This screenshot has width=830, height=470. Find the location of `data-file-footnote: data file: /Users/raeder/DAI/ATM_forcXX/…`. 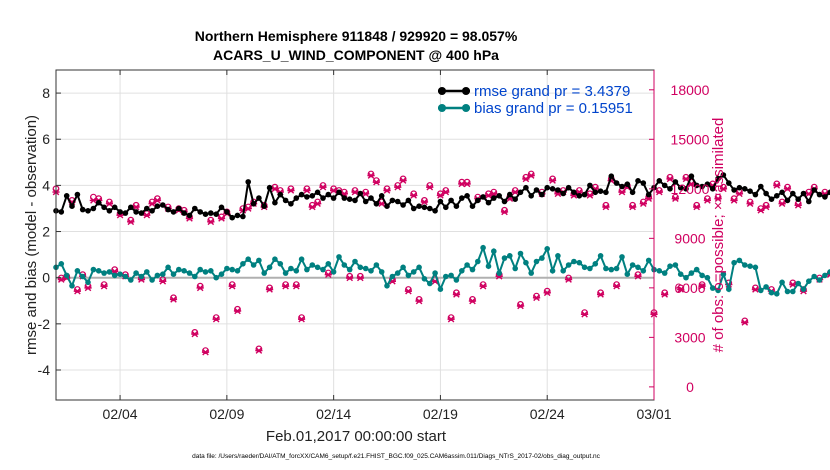

data-file-footnote: data file: /Users/raeder/DAI/ATM_forcXX/… is located at coordinates (396, 456).